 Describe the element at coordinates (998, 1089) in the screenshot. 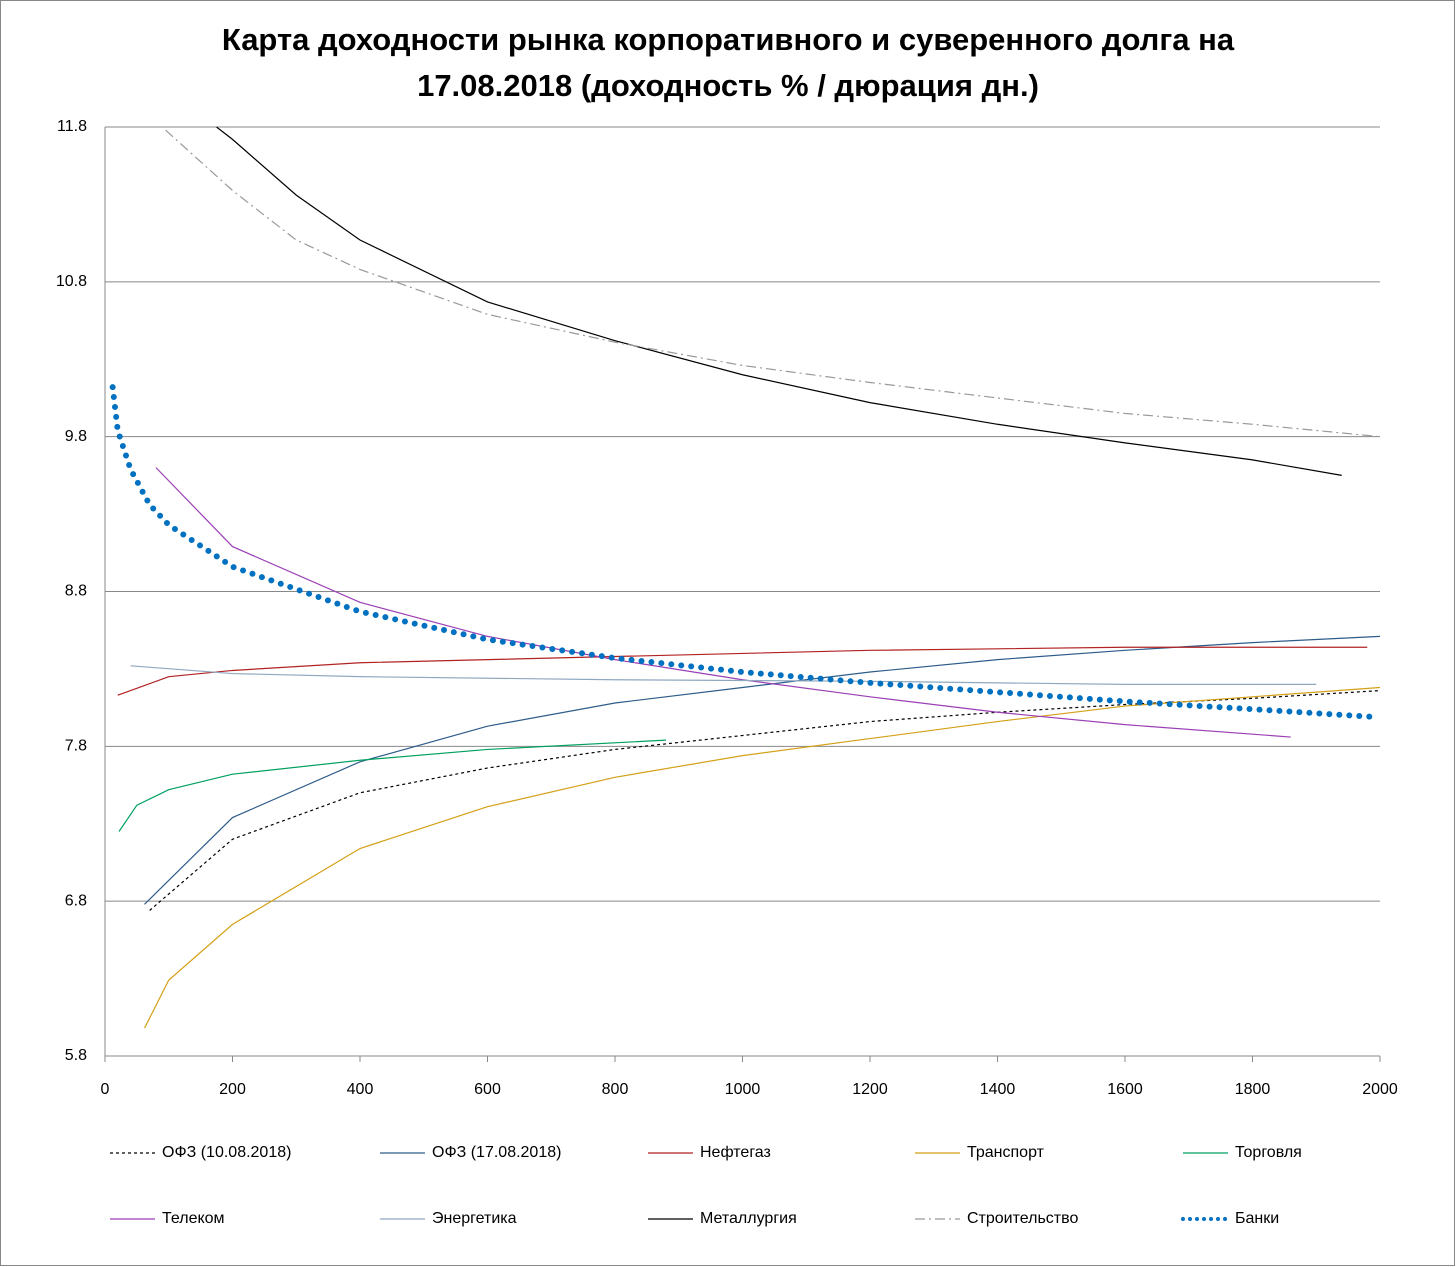

I see `x-tick-label: 1400` at that location.